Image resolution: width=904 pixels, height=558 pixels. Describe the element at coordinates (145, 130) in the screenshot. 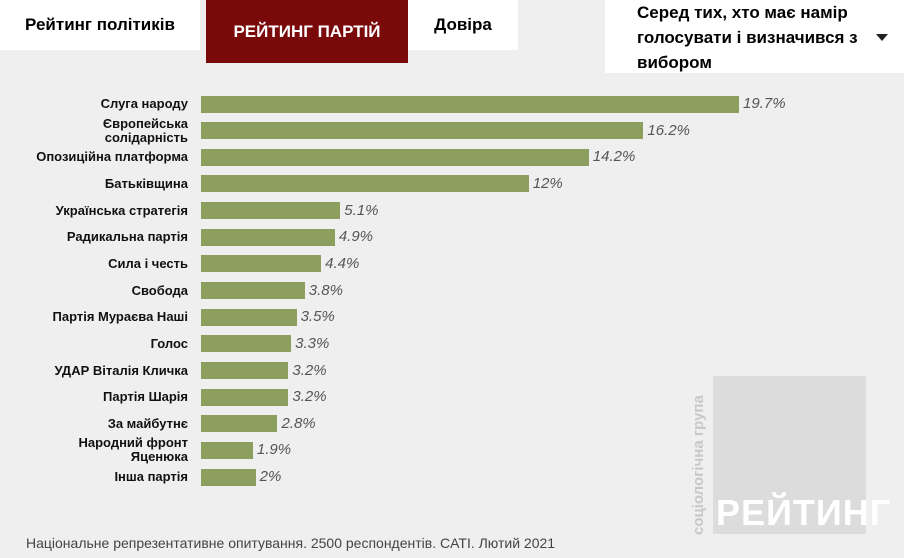

I see `category-label: Європейська солідарність` at that location.